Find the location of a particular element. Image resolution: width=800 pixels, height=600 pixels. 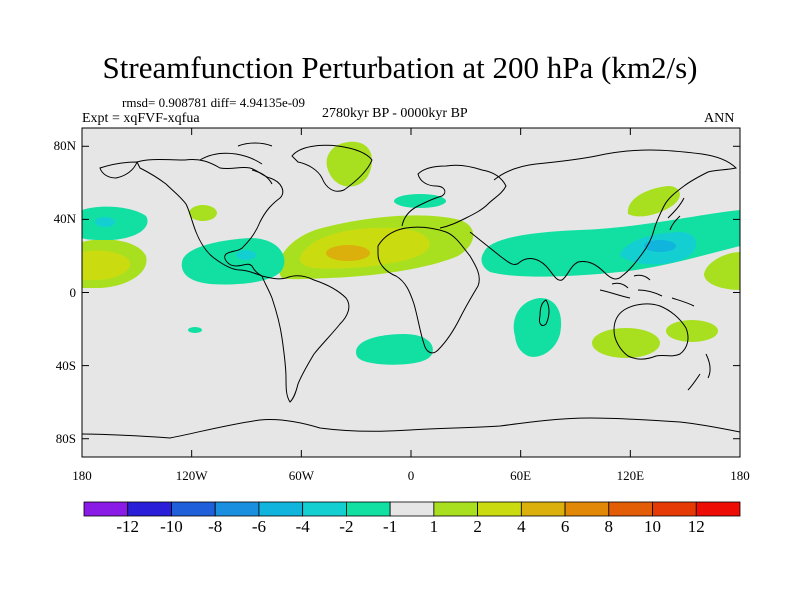

lat-tick-label: 0 is located at coordinates (73, 292).